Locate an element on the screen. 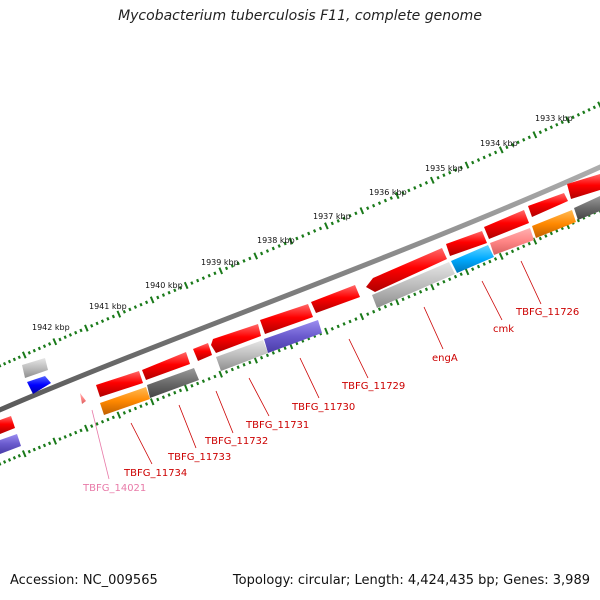 The width and height of the screenshot is (600, 600). kbp-label: 1937 kbp is located at coordinates (332, 216).